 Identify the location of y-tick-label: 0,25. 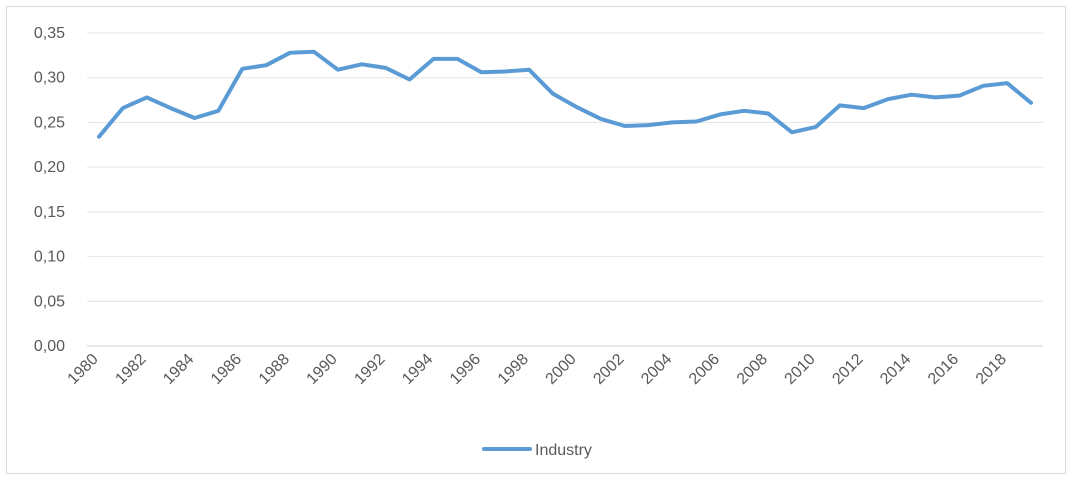
(49, 122).